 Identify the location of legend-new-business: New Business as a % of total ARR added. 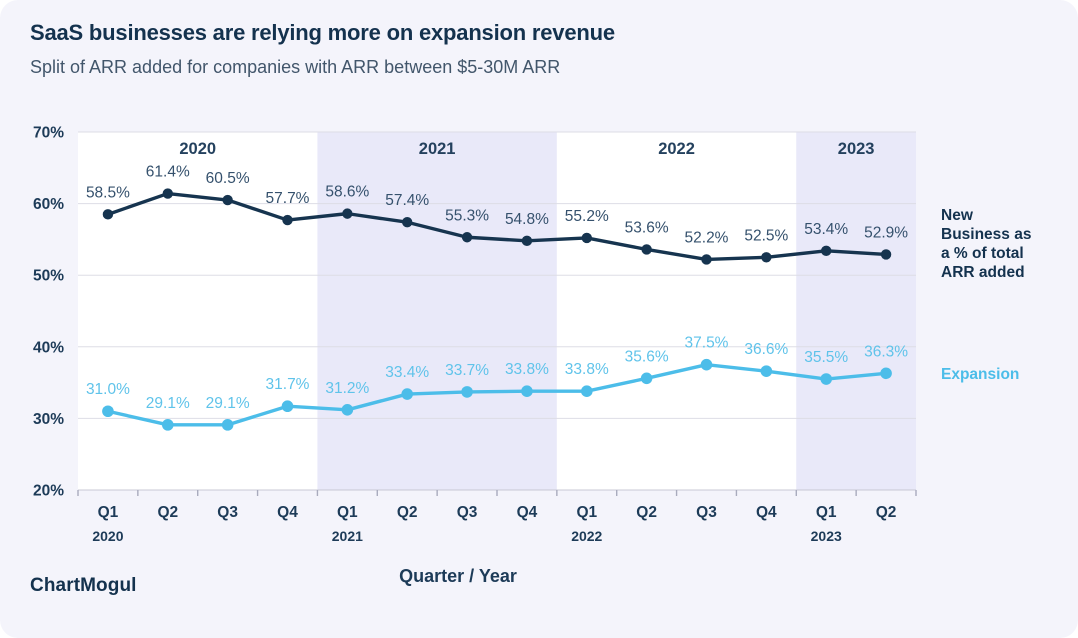
(986, 244).